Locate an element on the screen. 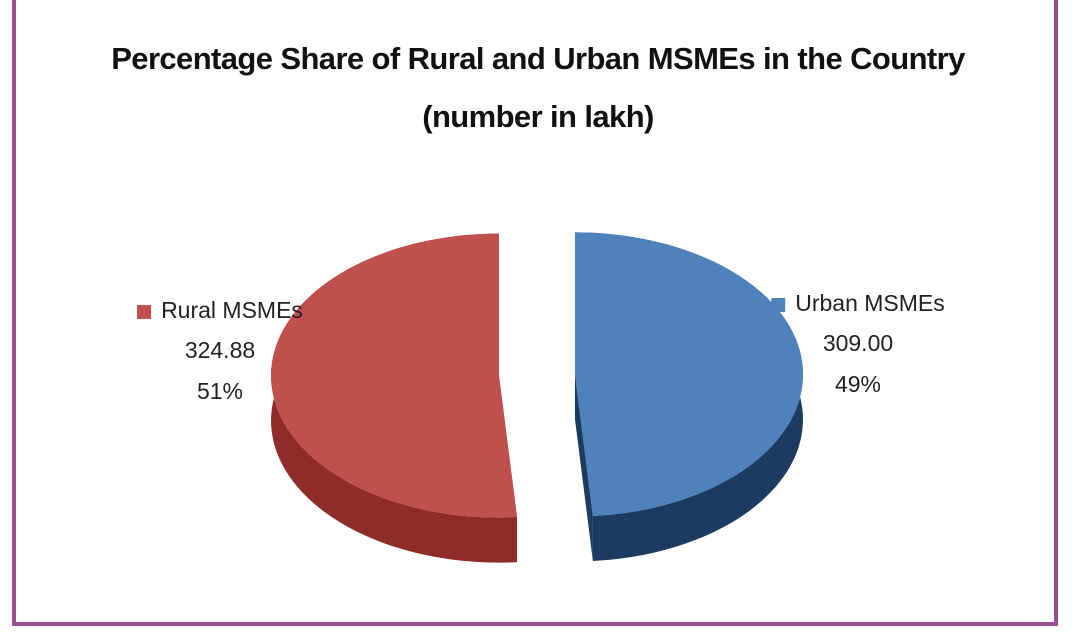  legend-label: Urban MSMEs is located at coordinates (870, 303).